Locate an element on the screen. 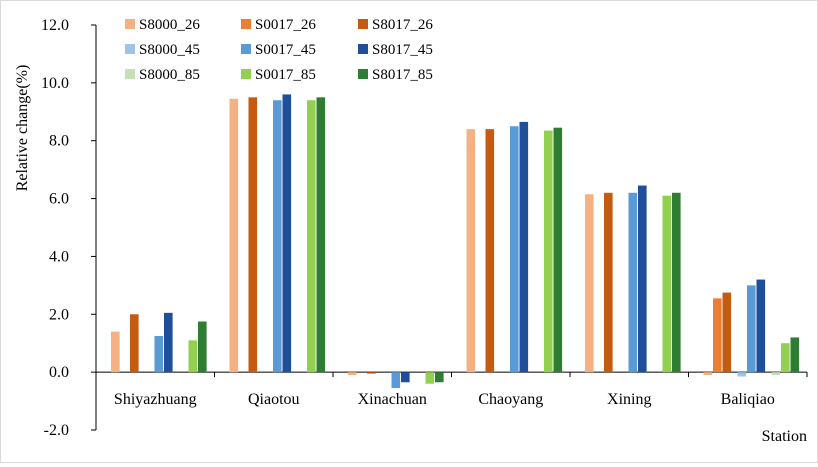 Image resolution: width=818 pixels, height=467 pixels. legend-label: S8000_85 is located at coordinates (169, 75).